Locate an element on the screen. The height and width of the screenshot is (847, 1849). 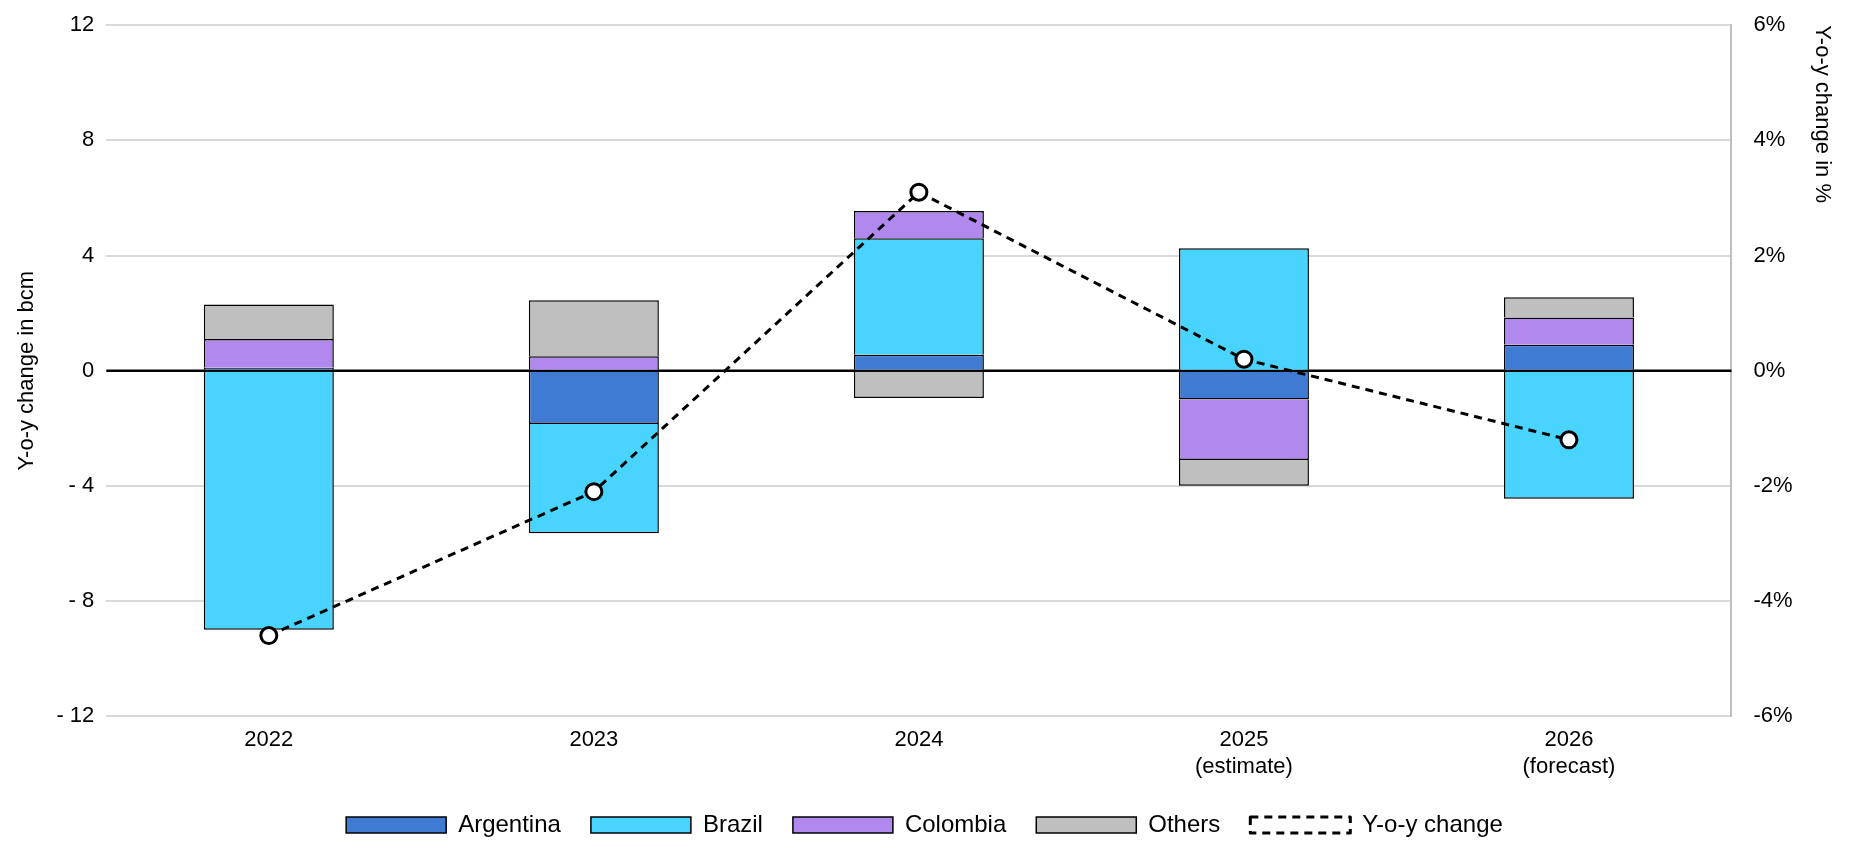
y2-tick-label: 6% is located at coordinates (1769, 24).